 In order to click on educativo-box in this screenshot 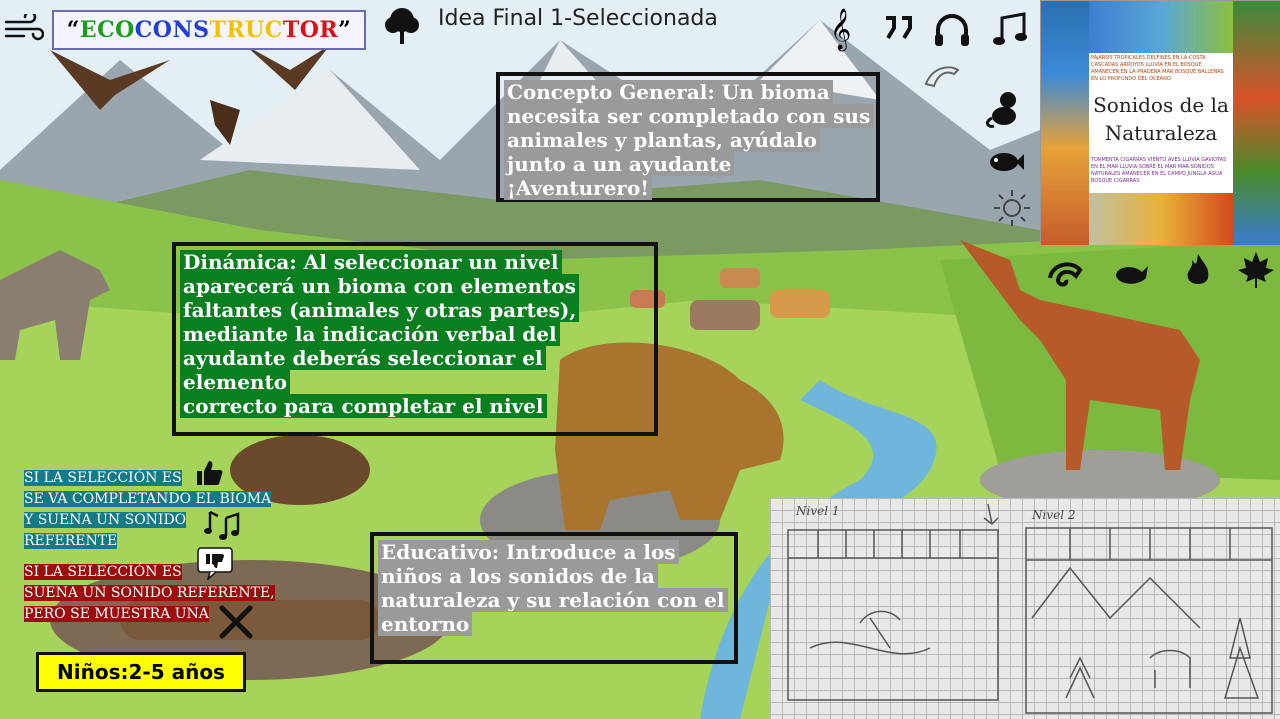, I will do `click(554, 598)`.